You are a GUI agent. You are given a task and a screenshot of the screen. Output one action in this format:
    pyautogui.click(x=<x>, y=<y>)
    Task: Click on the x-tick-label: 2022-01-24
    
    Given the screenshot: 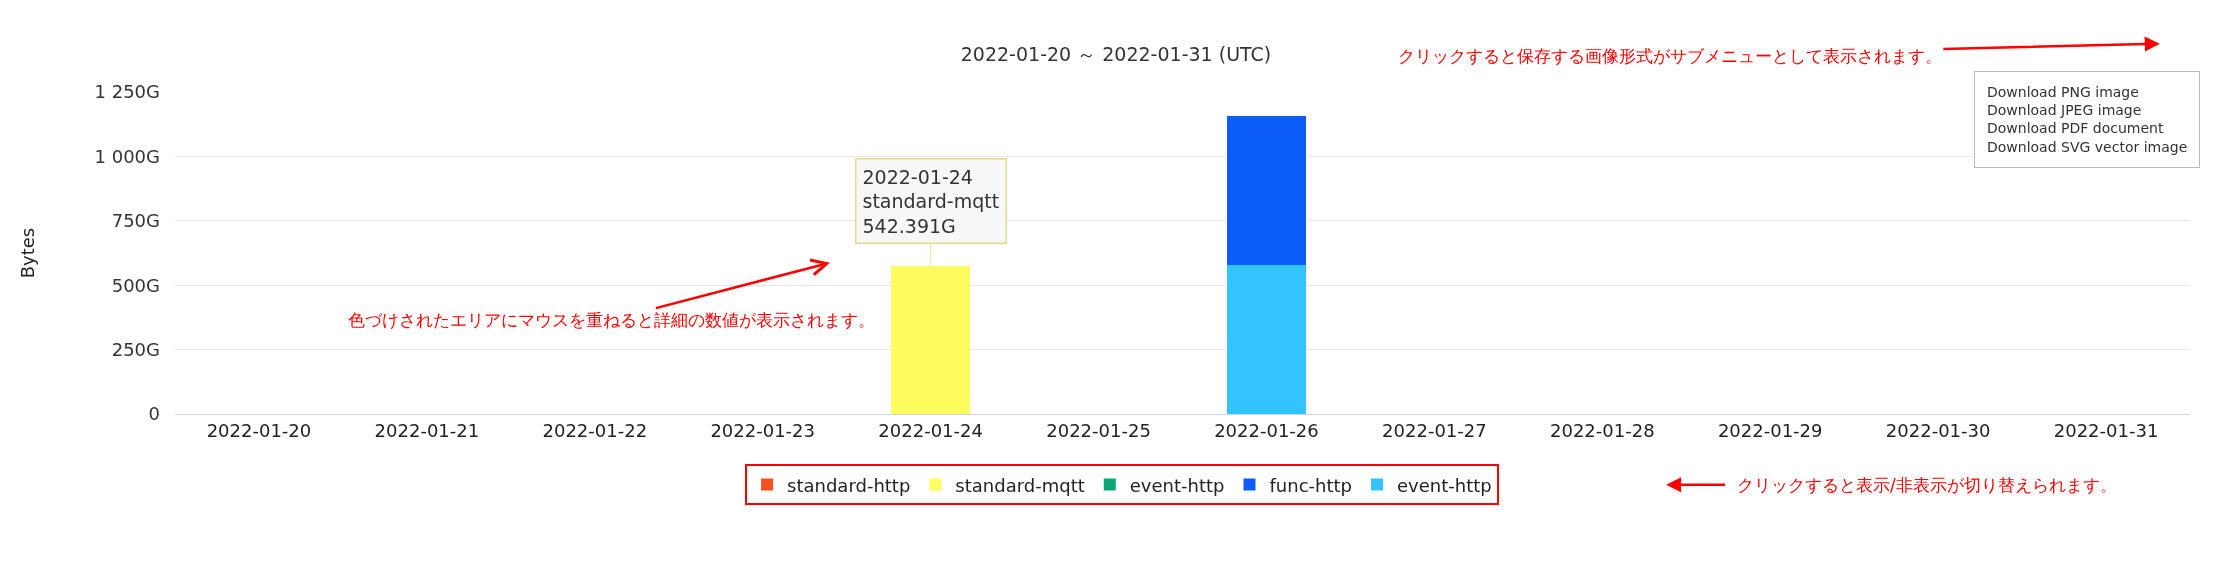 What is the action you would take?
    pyautogui.click(x=930, y=430)
    